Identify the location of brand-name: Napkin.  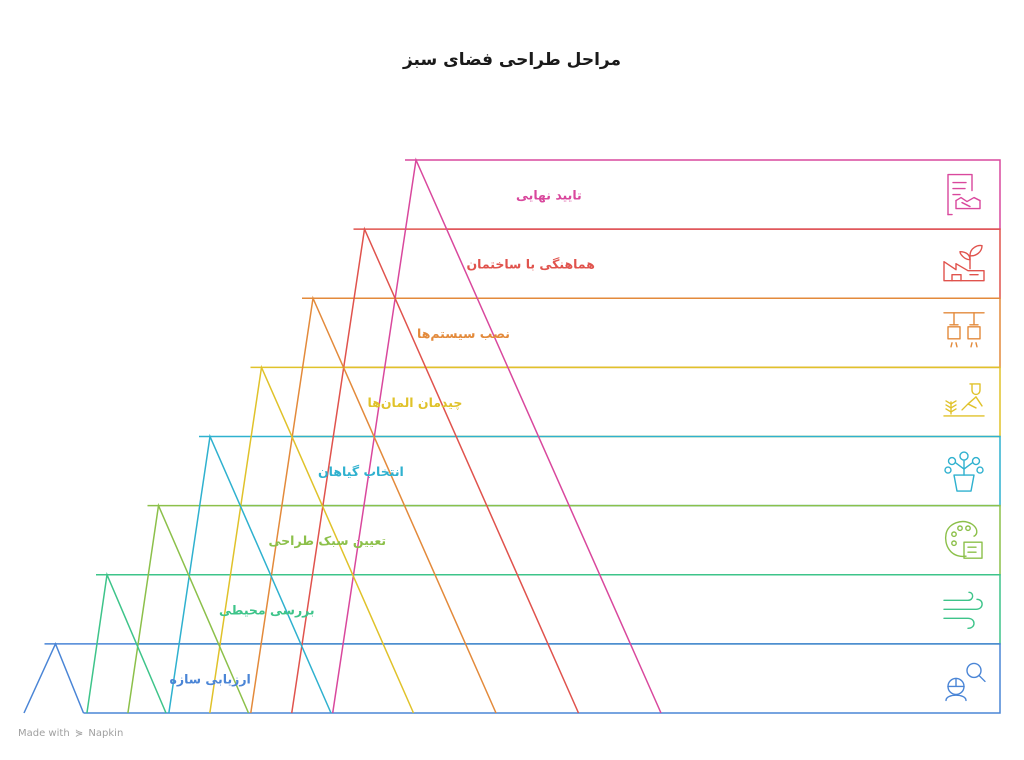
(106, 733).